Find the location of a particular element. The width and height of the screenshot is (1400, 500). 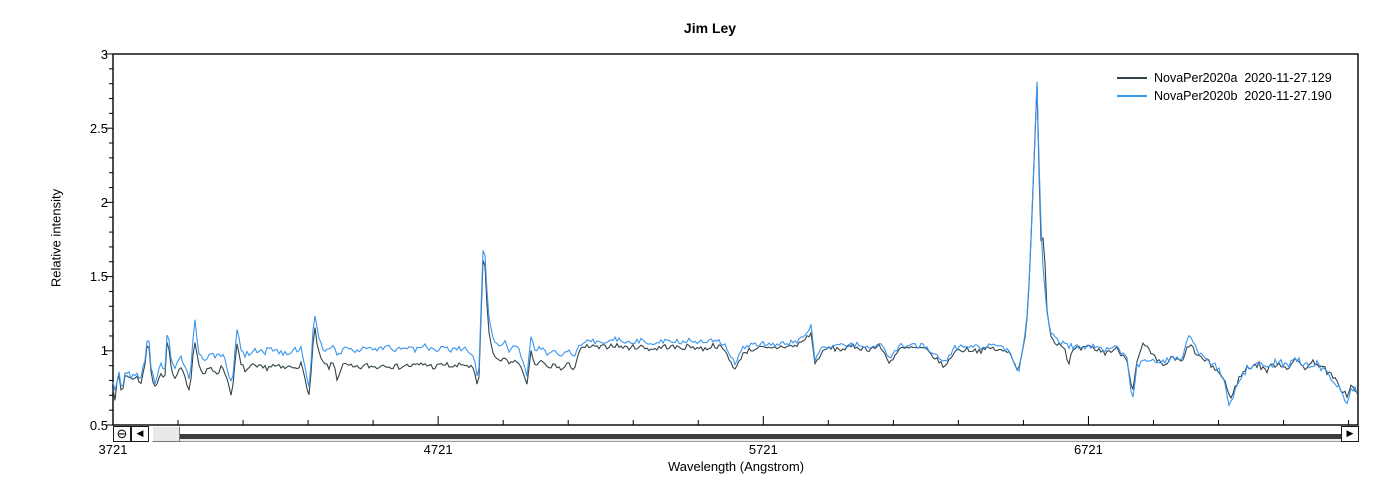

scrollbar-track is located at coordinates (760, 434).